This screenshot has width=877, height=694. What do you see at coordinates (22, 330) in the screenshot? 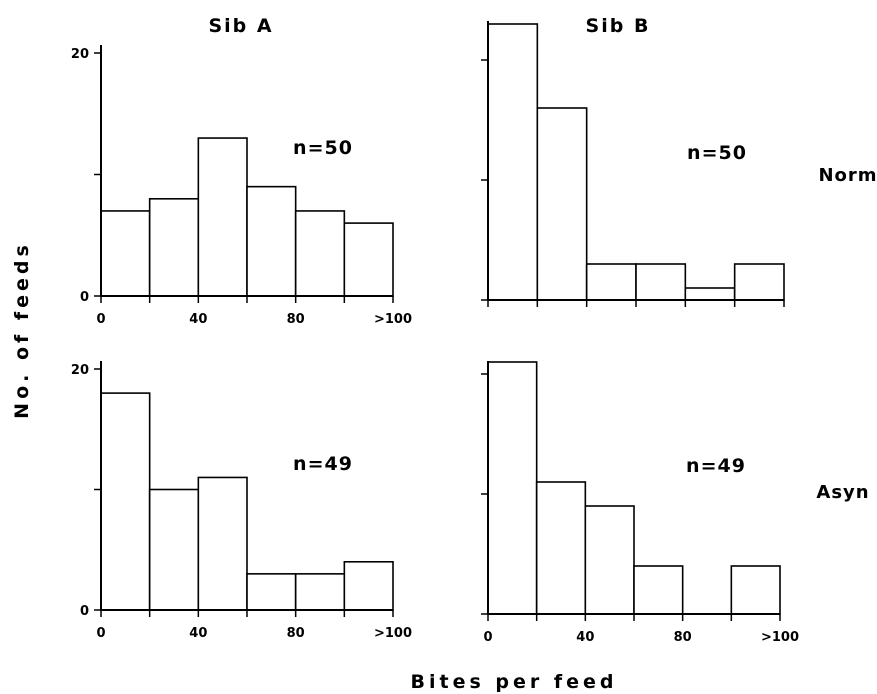
I see `y-axis-label: No. of feeds` at bounding box center [22, 330].